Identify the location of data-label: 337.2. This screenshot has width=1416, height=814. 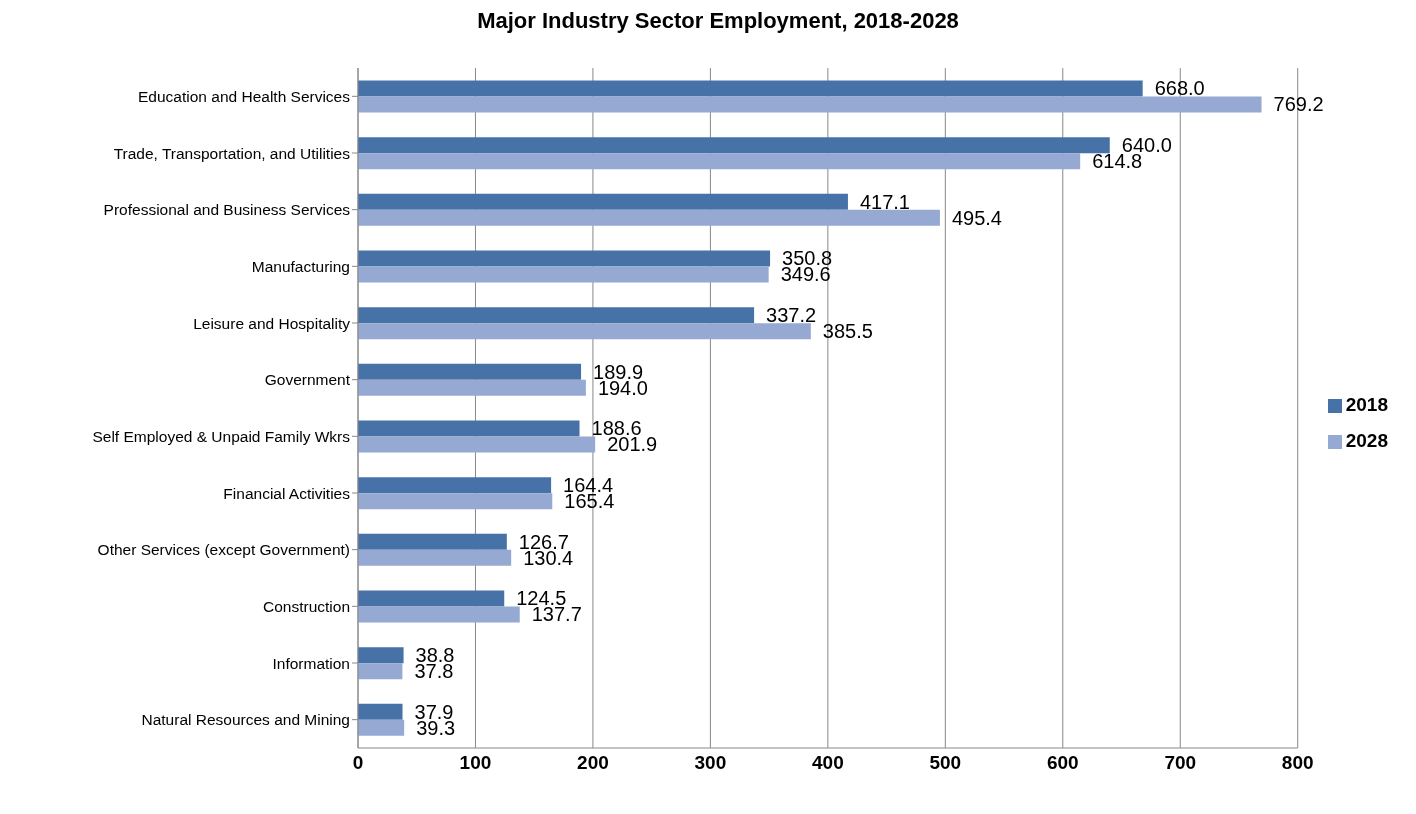
(791, 315).